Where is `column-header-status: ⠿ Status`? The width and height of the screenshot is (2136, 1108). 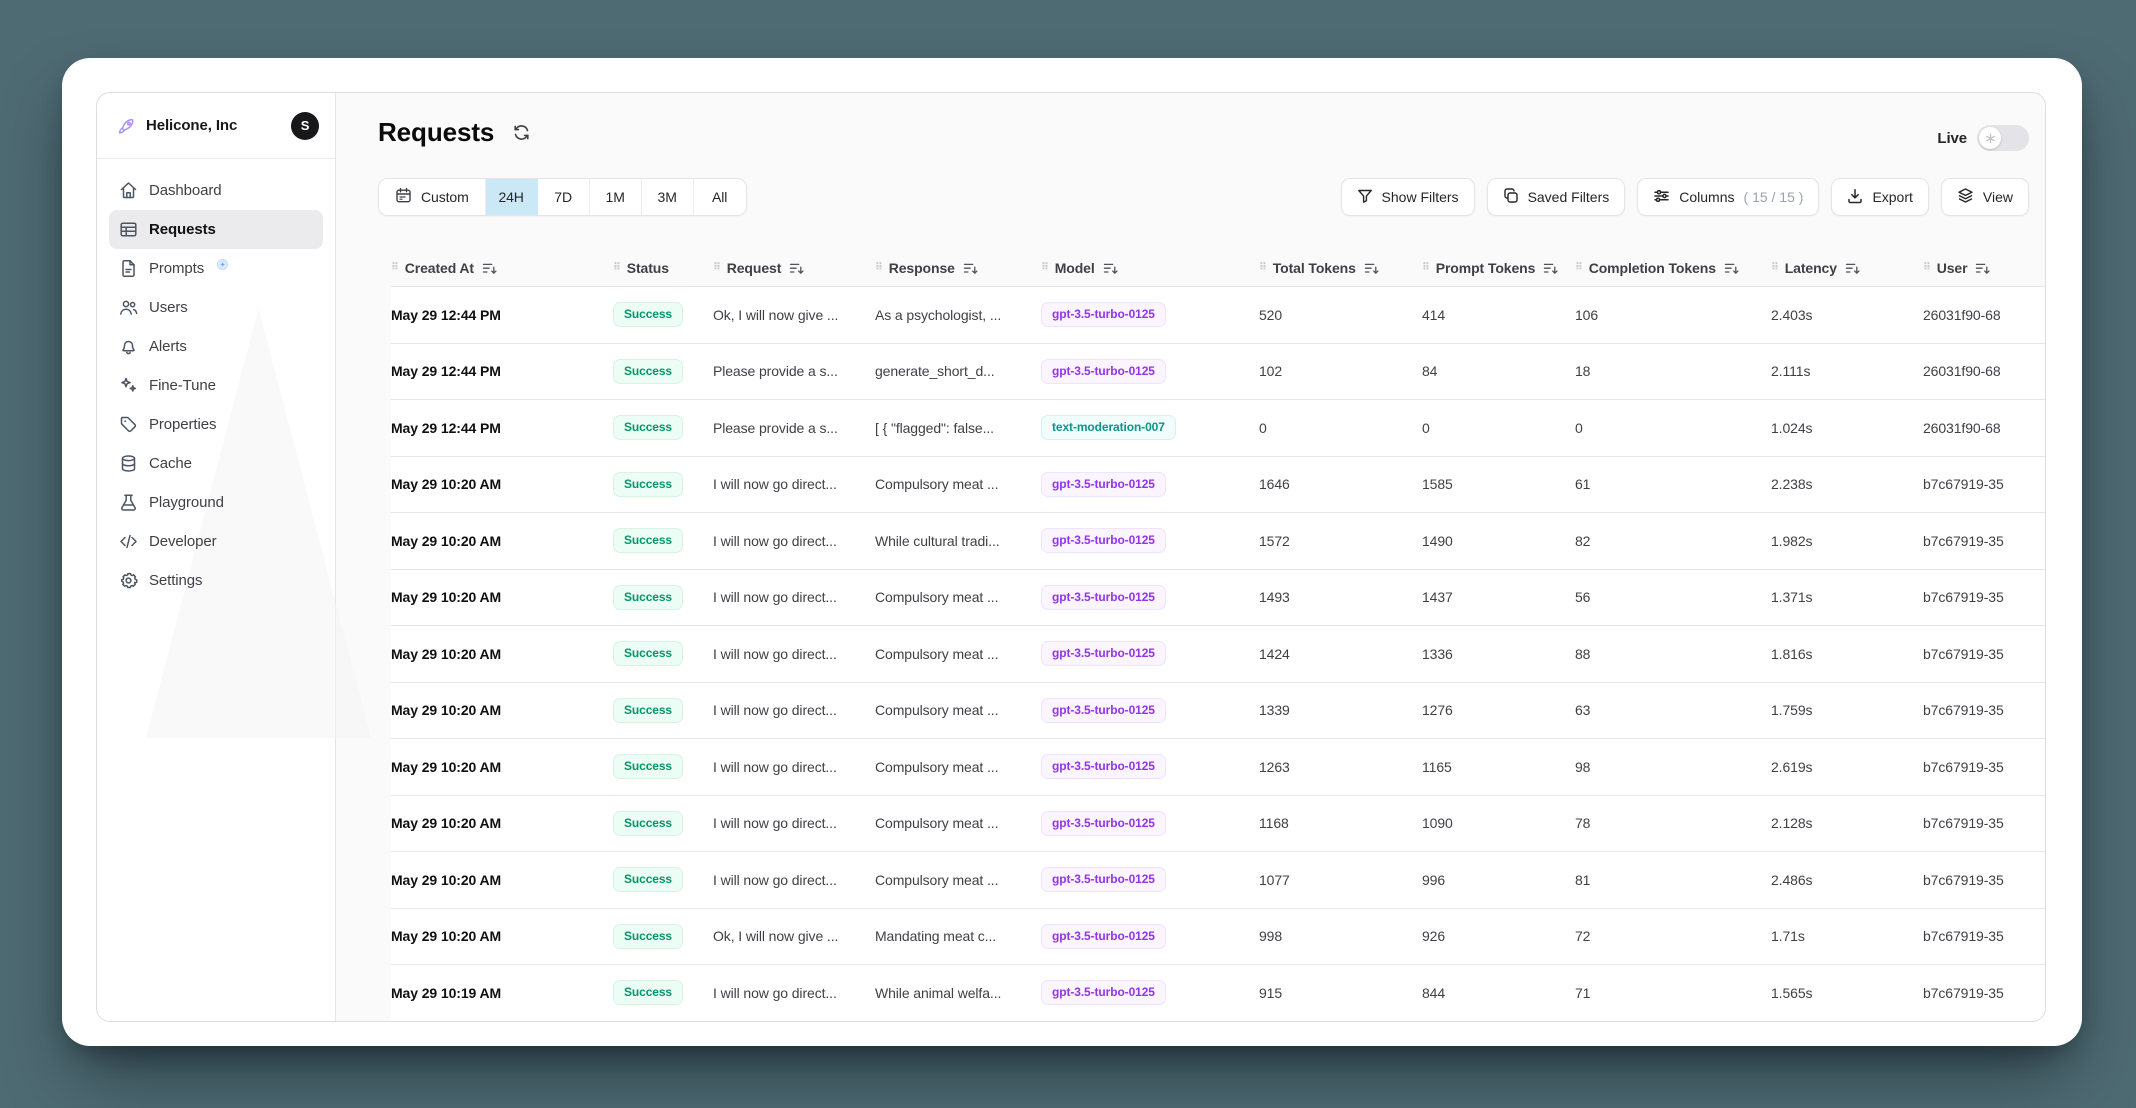
column-header-status: ⠿ Status is located at coordinates (663, 268).